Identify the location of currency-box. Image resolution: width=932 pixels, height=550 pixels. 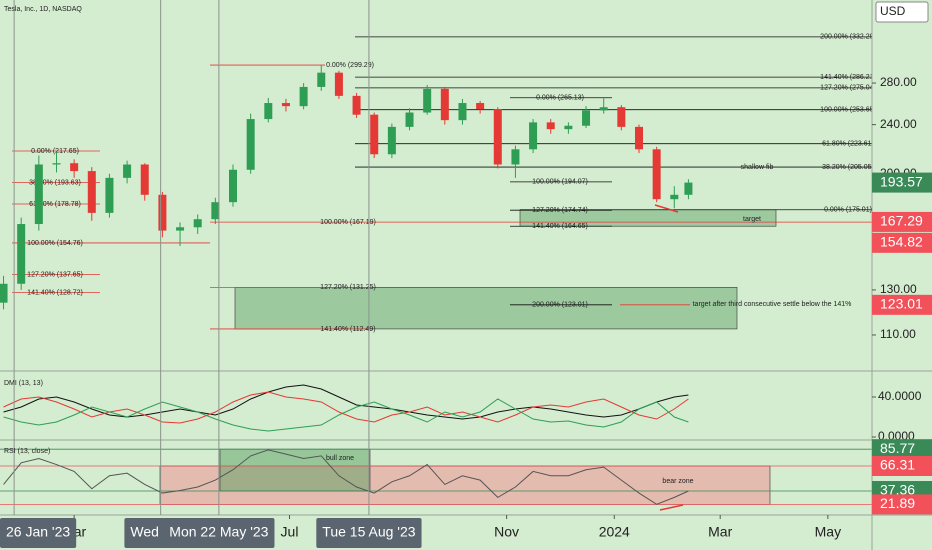
(902, 12).